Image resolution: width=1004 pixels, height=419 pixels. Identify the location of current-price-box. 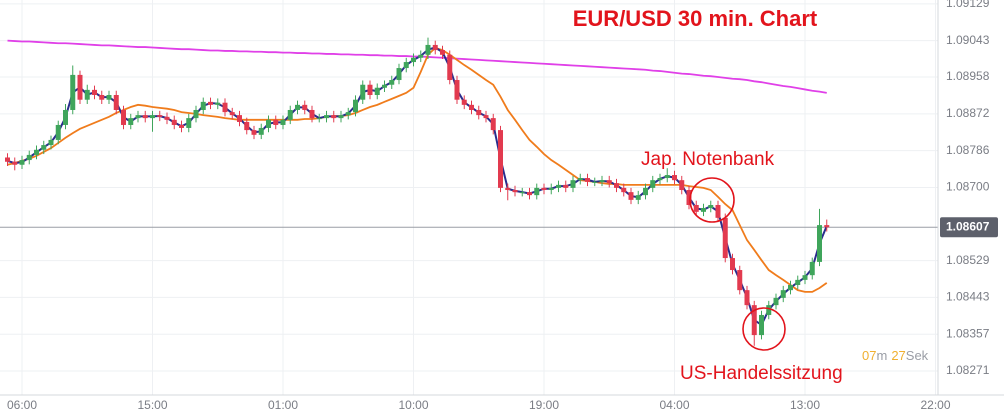
(969, 227).